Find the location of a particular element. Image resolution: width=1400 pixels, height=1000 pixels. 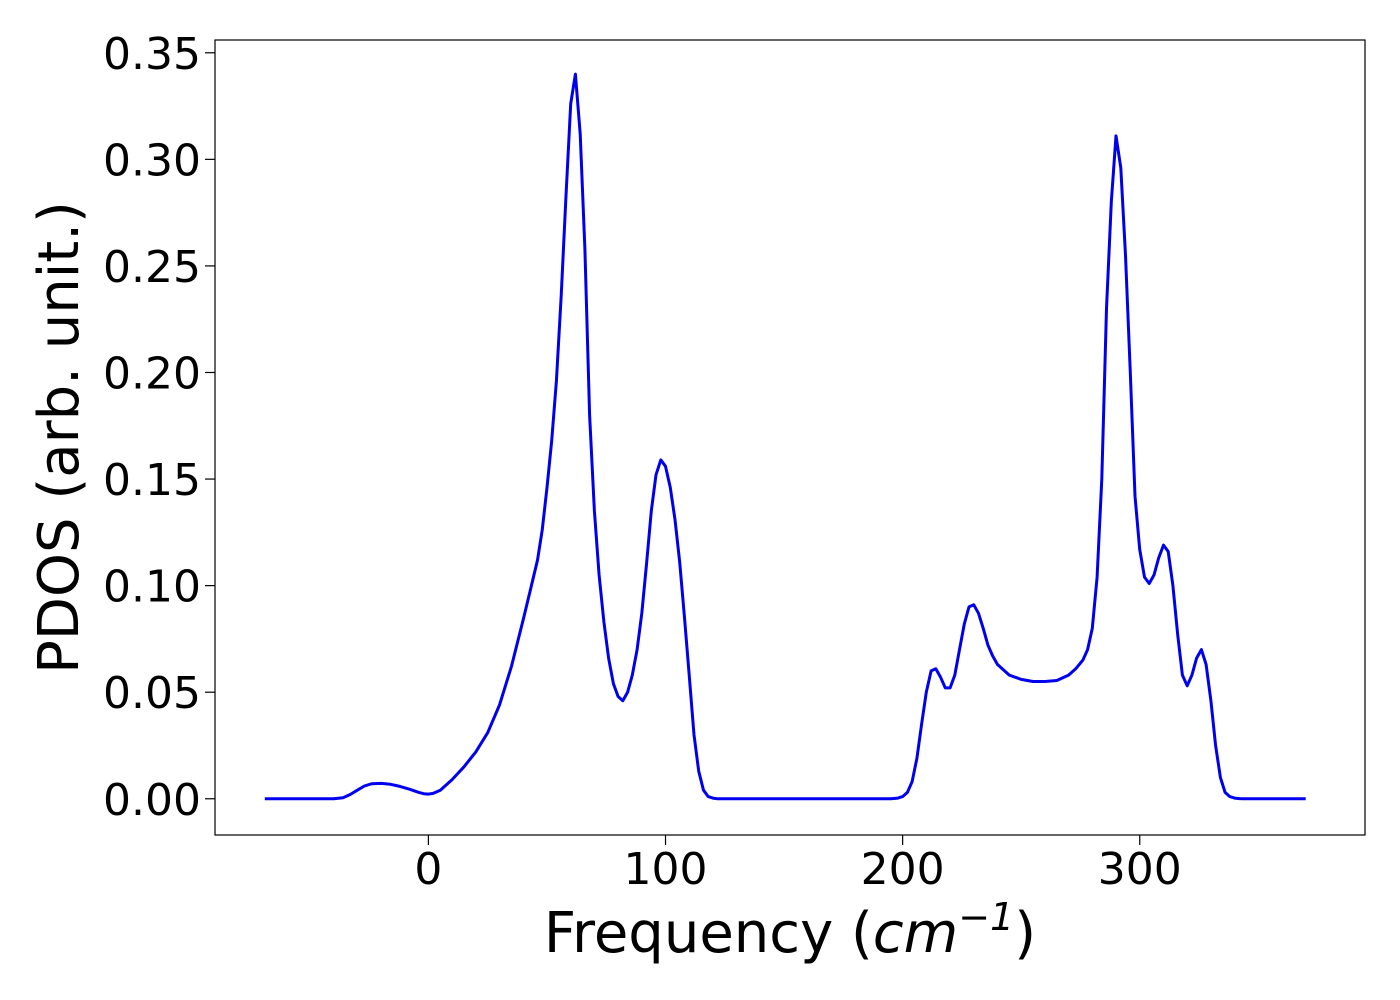

x-axis-title-prefix: Frequency ( is located at coordinates (708, 933).